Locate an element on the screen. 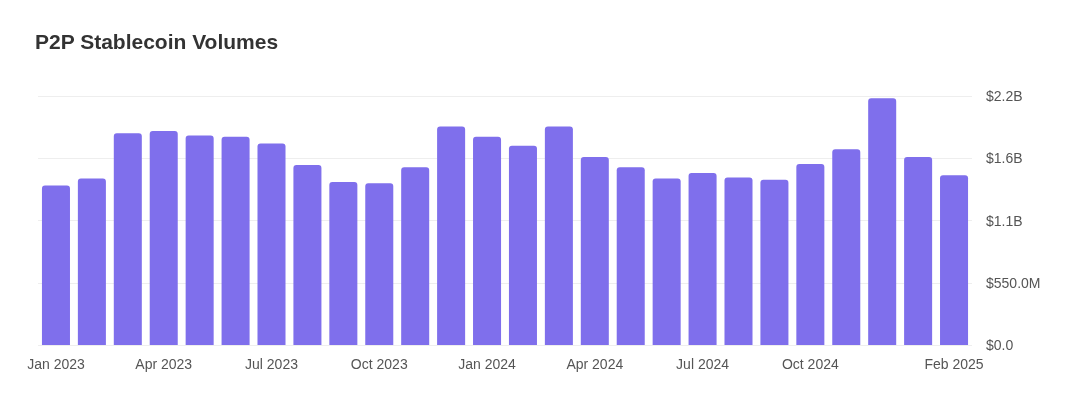  x-tick-label: Jul 2024 is located at coordinates (703, 364).